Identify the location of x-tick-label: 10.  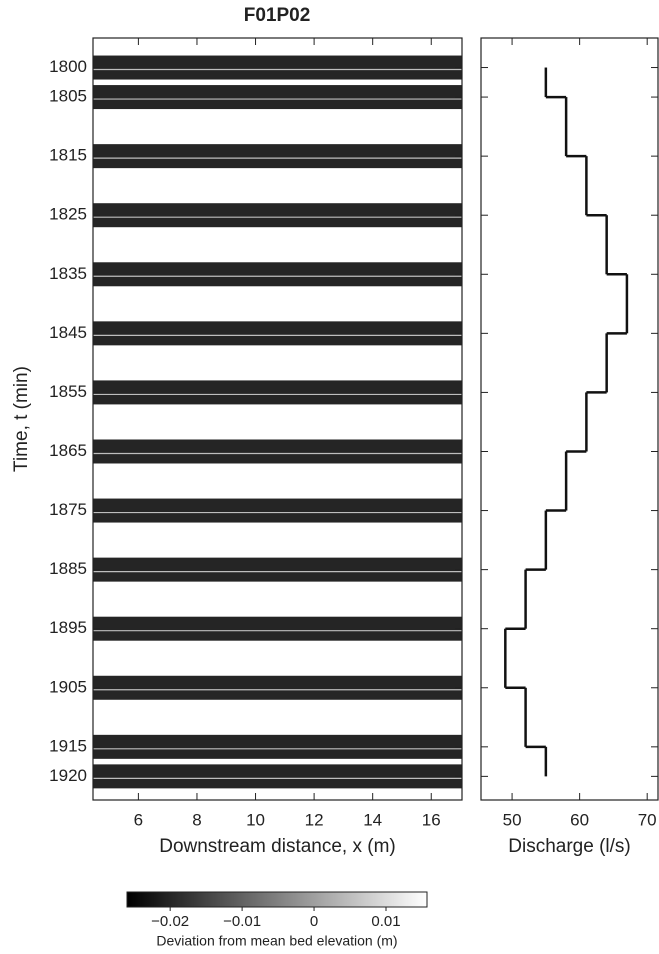
(255, 819).